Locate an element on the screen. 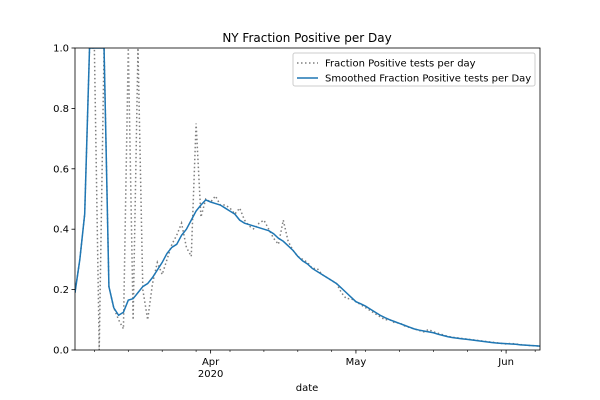 This screenshot has height=400, width=600. legend-box is located at coordinates (414, 69).